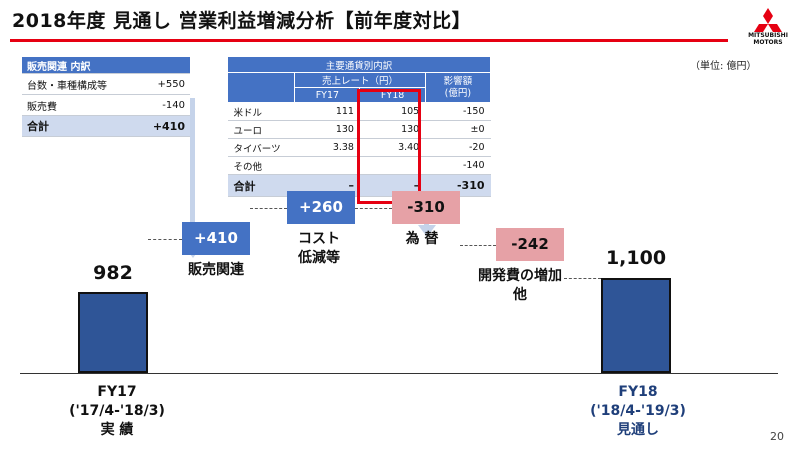 The width and height of the screenshot is (800, 449). I want to click on sales-connector-arrow, so click(192, 173).